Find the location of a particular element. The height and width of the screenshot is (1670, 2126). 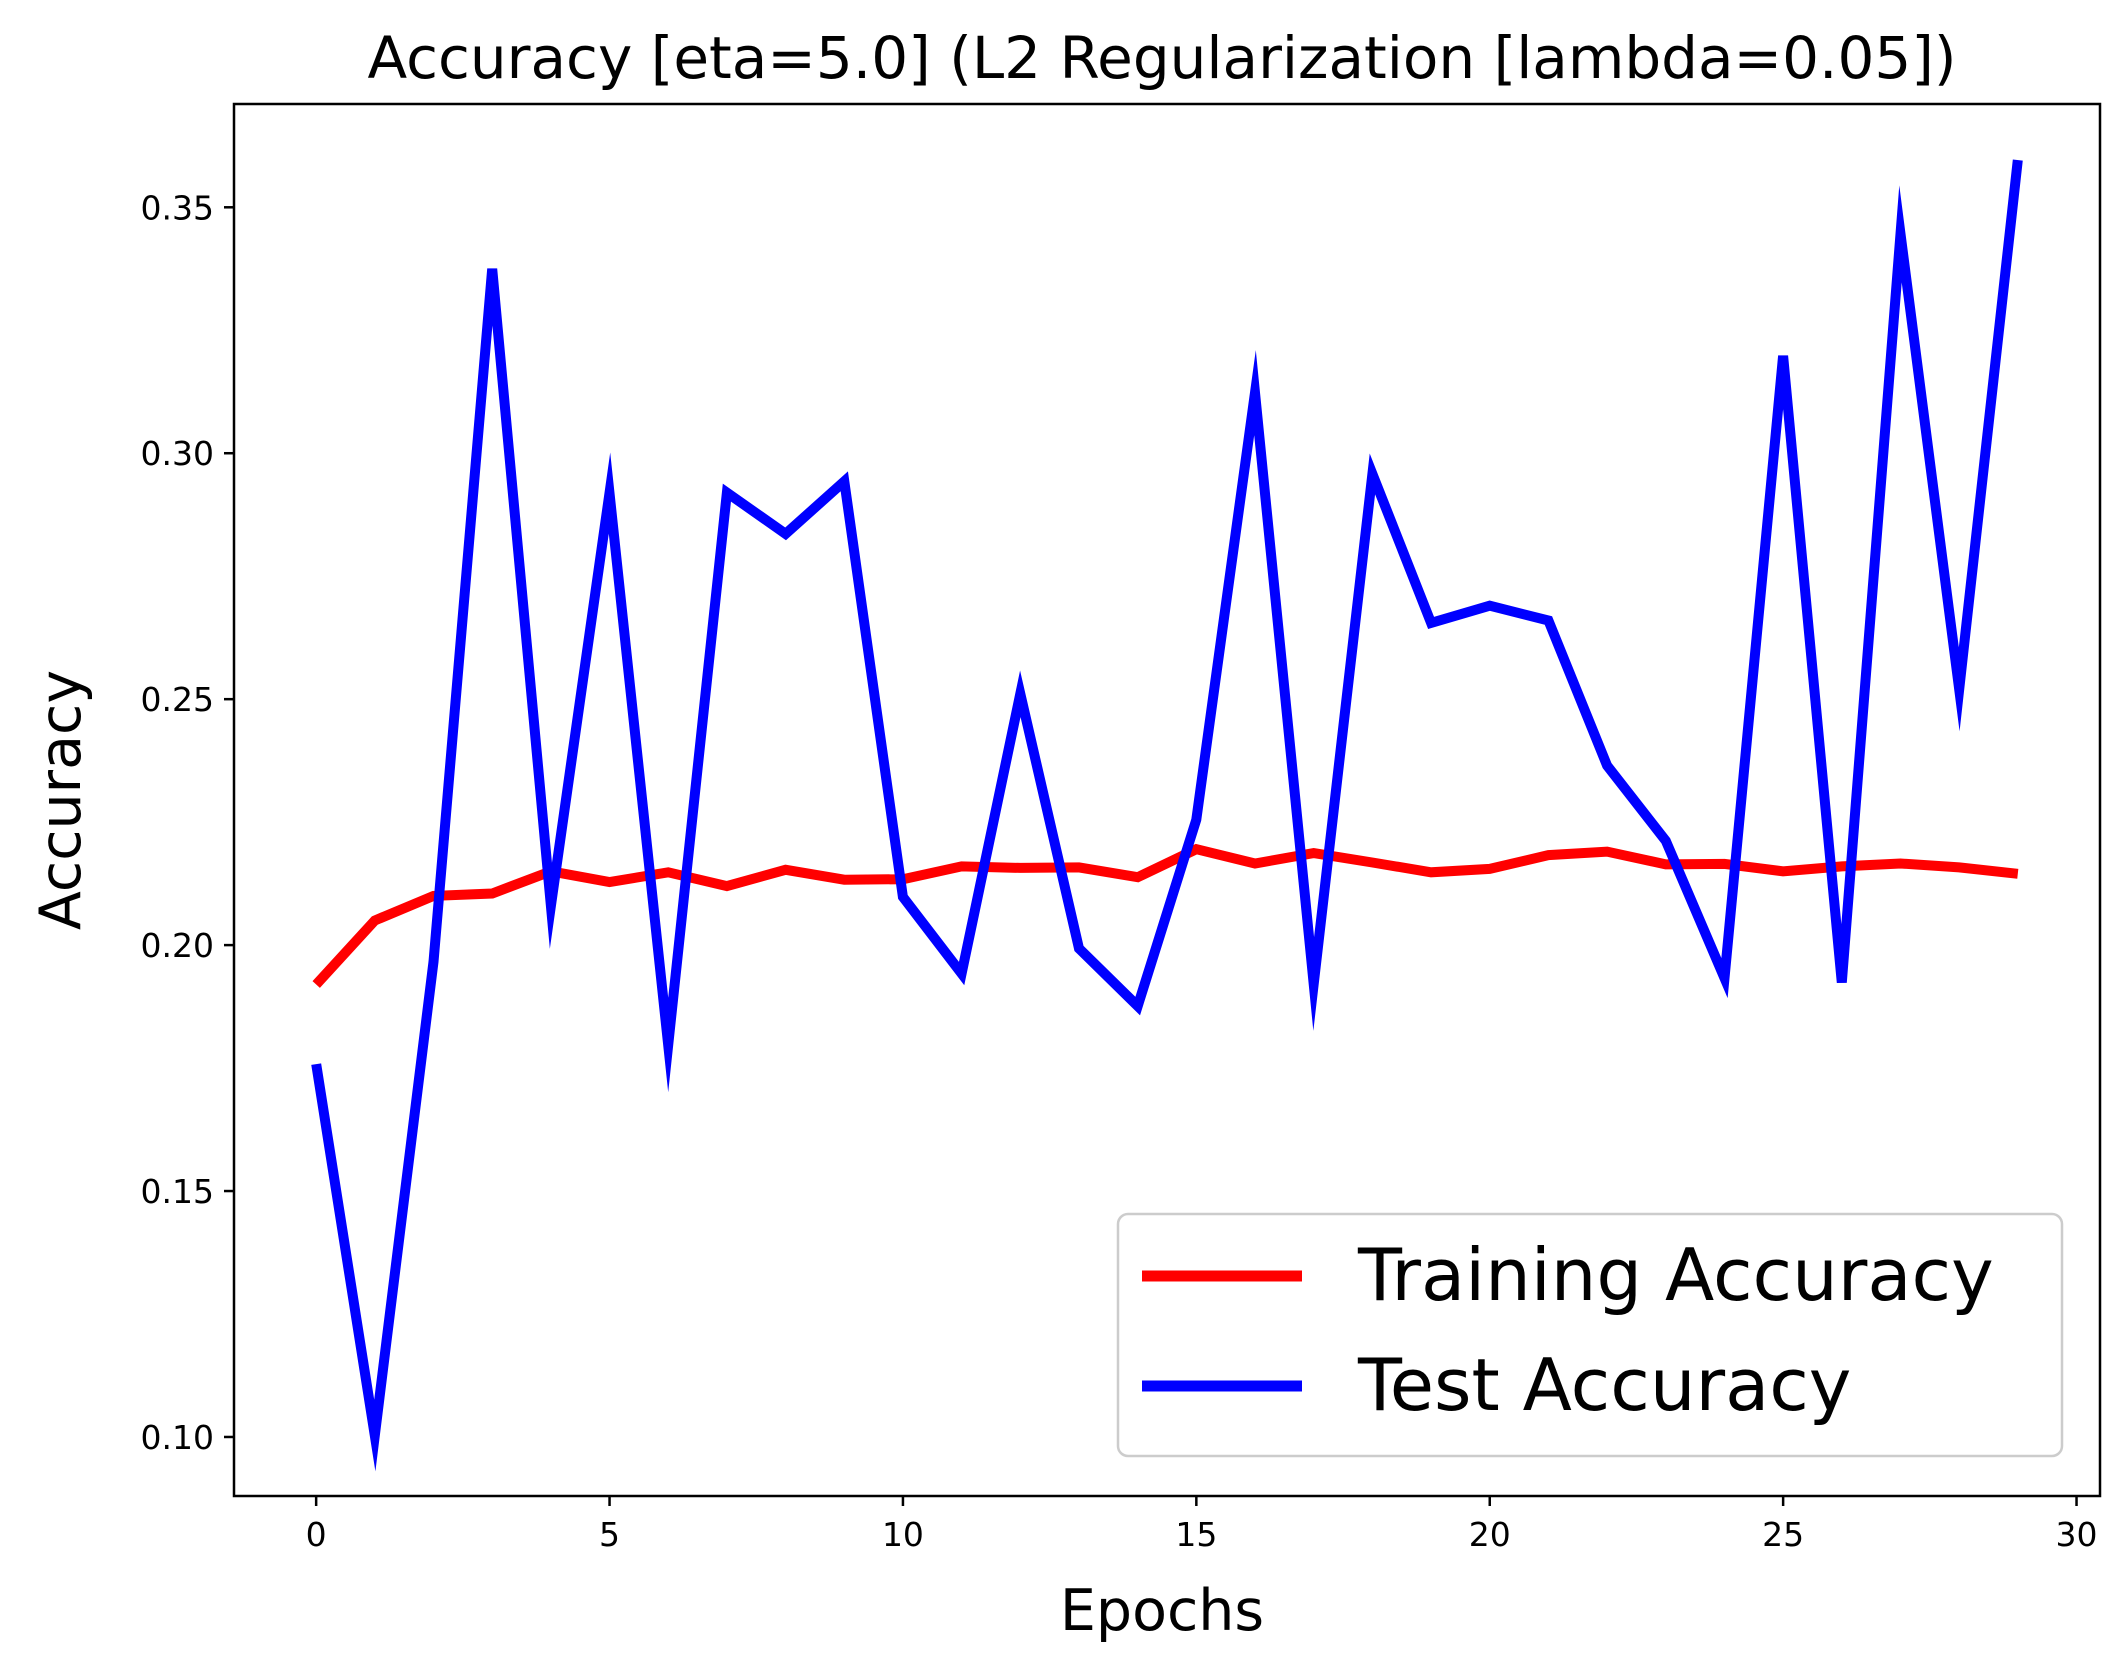

x-axis-label: Epochs is located at coordinates (1162, 1611).